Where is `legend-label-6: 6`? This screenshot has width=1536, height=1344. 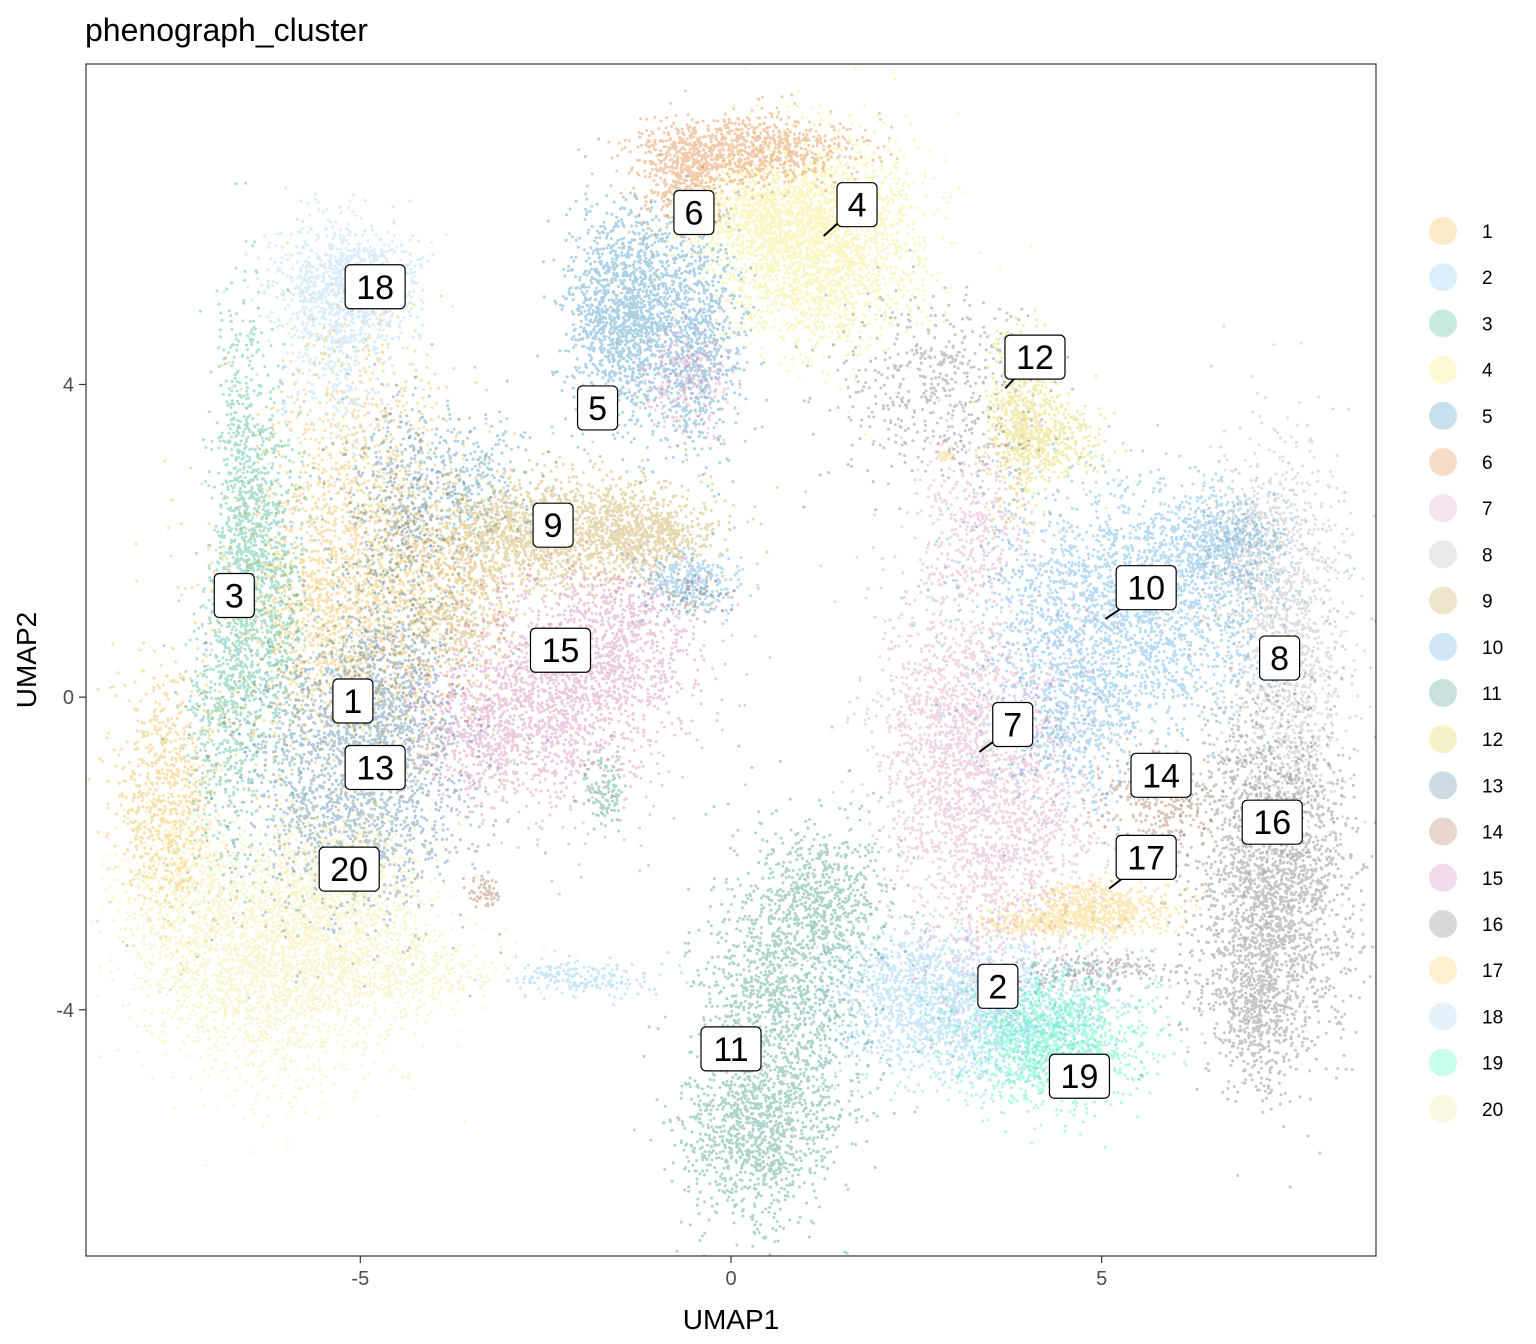 legend-label-6: 6 is located at coordinates (1487, 463).